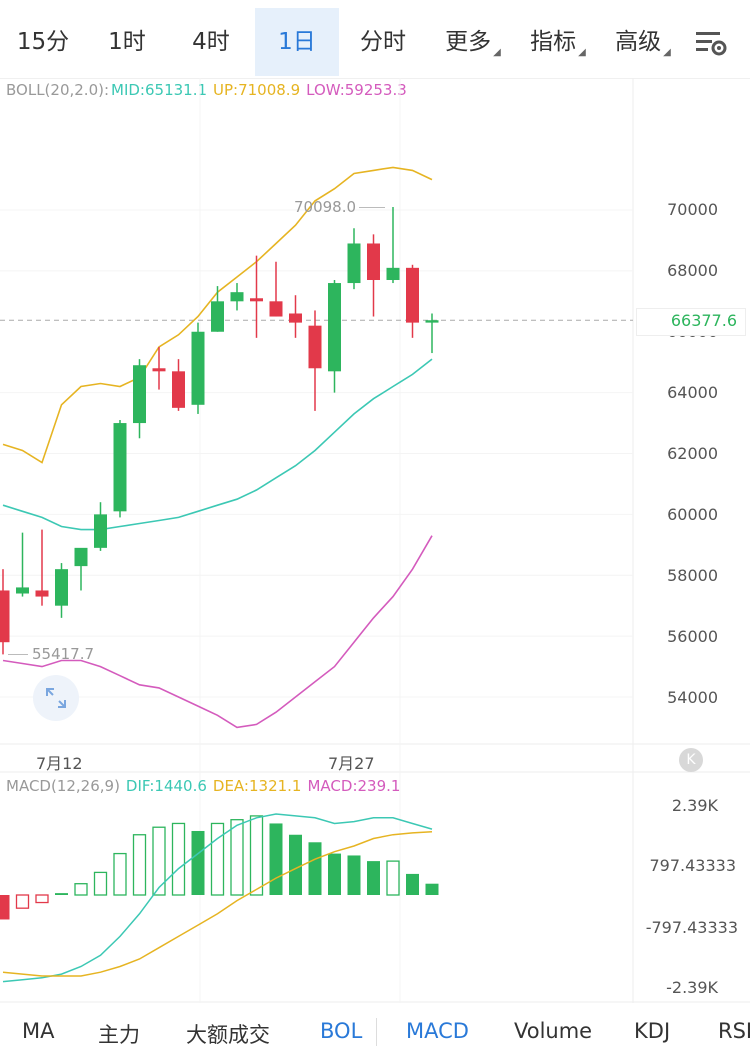 The width and height of the screenshot is (750, 1063). I want to click on price-tick: 70000, so click(692, 209).